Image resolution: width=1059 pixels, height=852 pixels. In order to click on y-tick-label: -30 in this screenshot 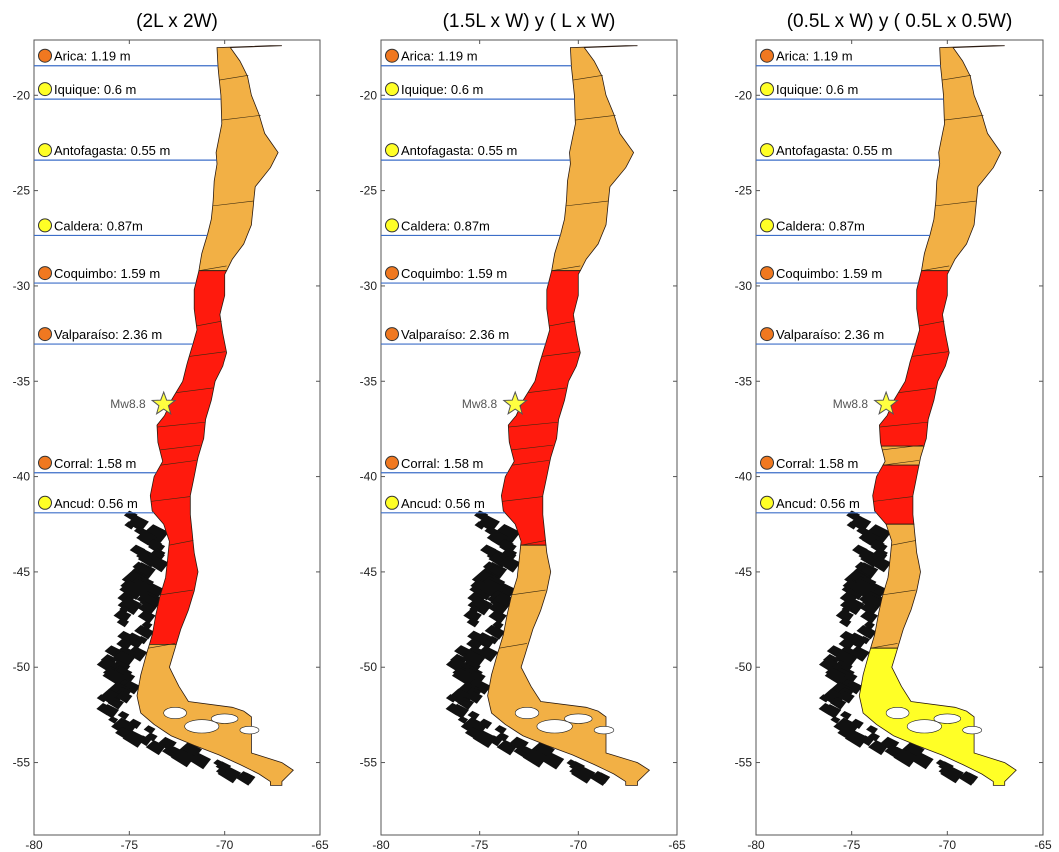, I will do `click(744, 286)`.